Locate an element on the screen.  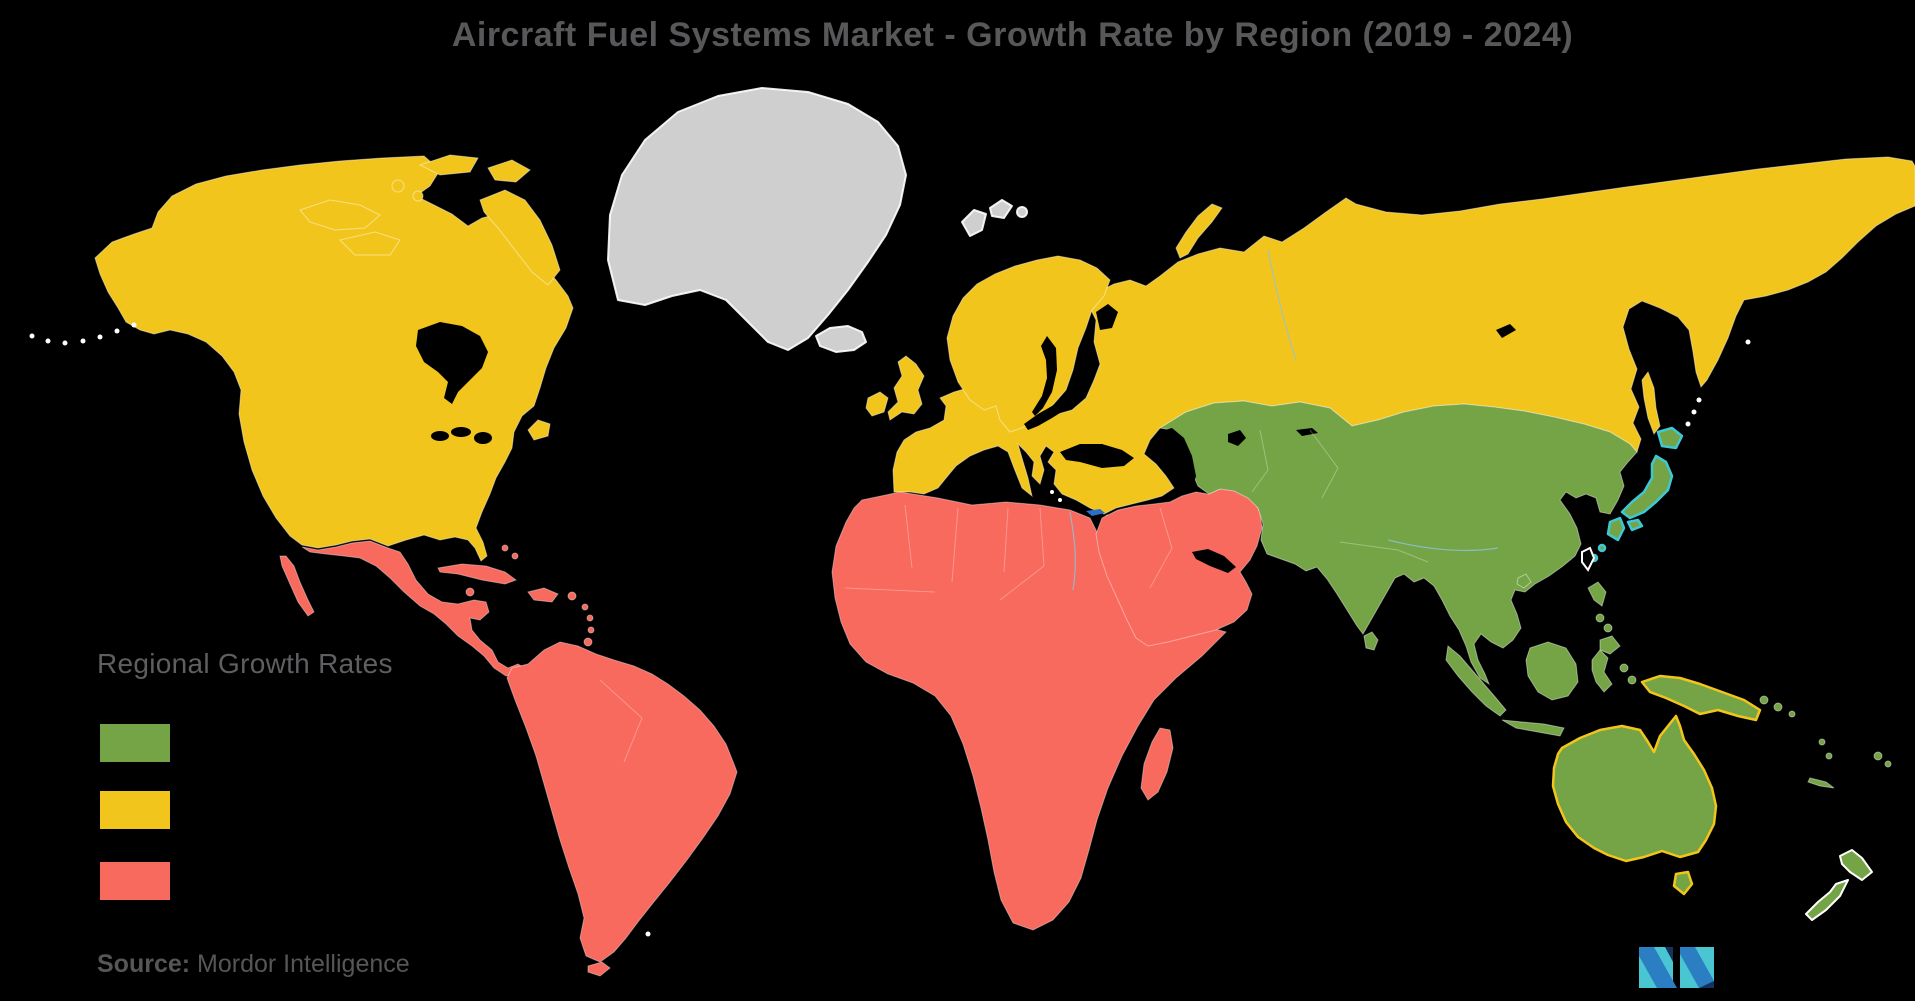
logo-left-navy-wedge is located at coordinates (1669, 954).